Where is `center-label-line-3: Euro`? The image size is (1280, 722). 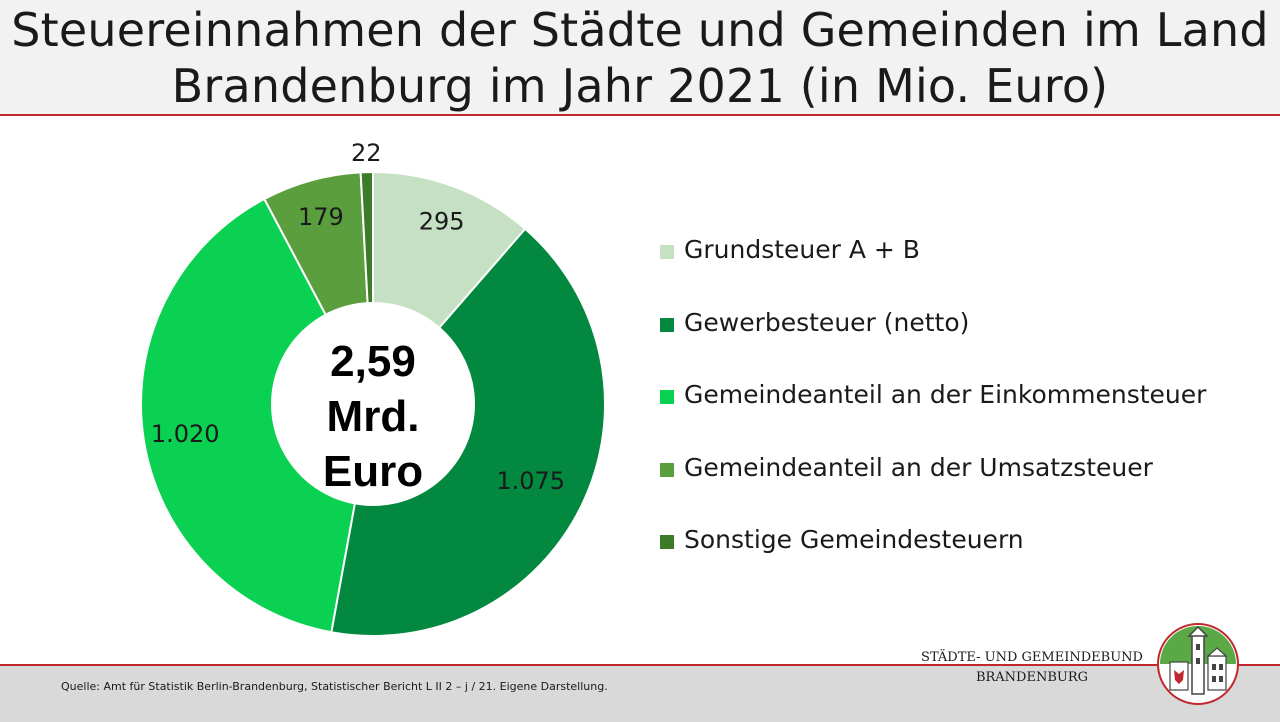
center-label-line-3: Euro is located at coordinates (373, 471).